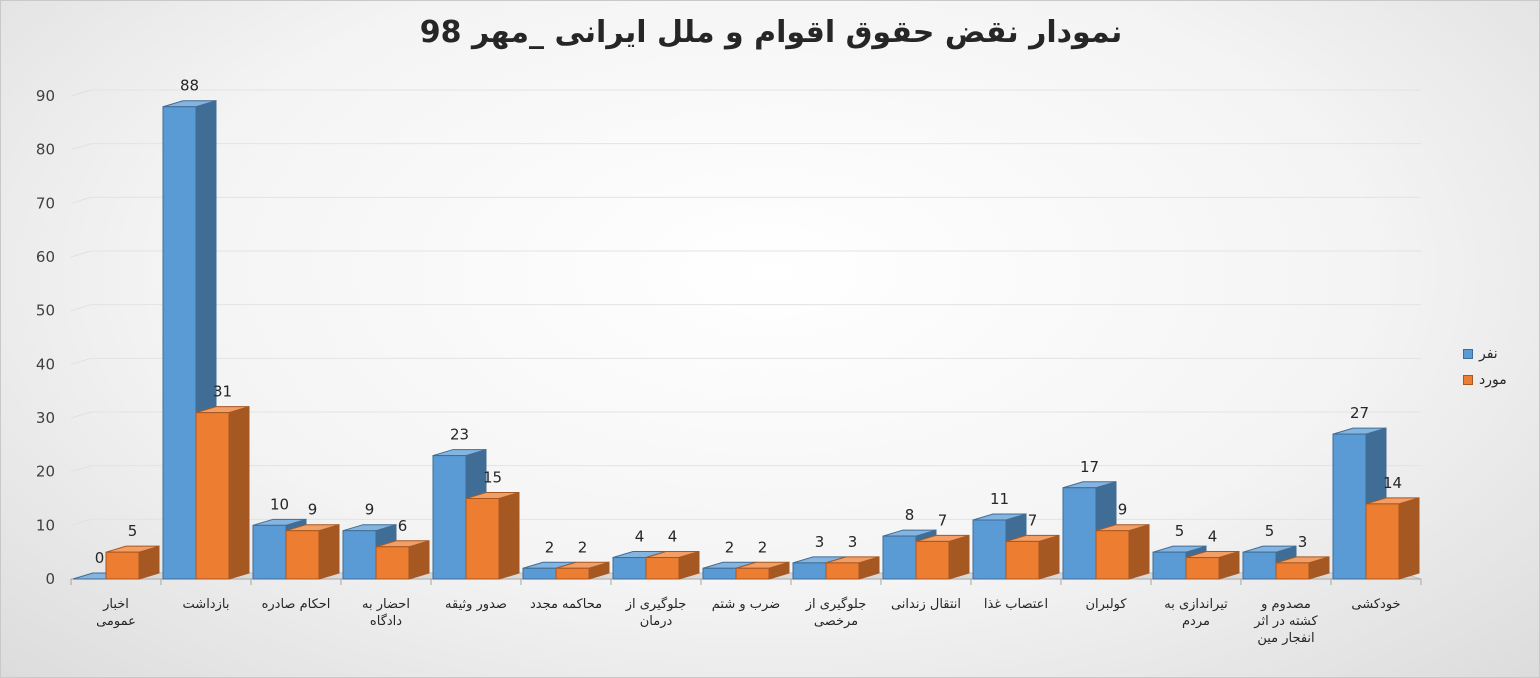 The width and height of the screenshot is (1540, 678). I want to click on x-category-label-line: انفجار مین, so click(1285, 638).